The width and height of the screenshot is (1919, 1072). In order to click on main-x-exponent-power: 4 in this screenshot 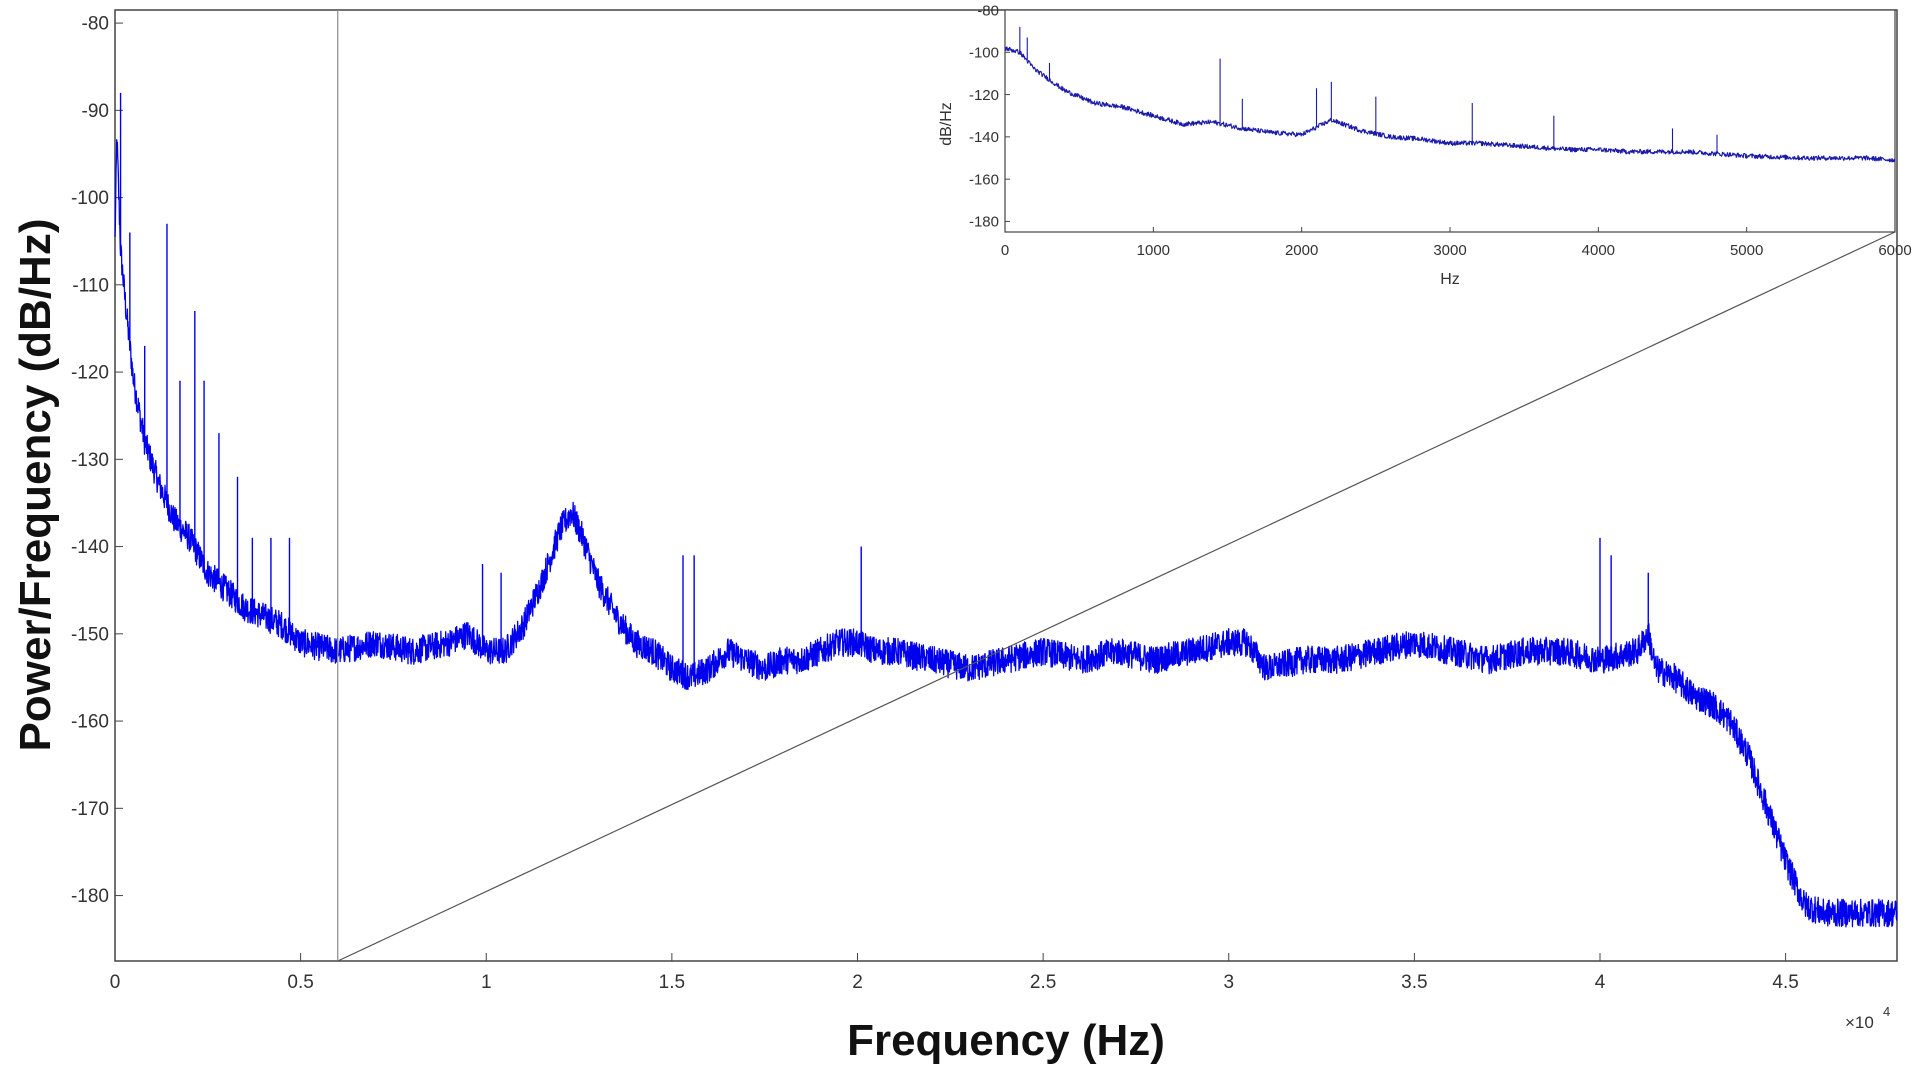, I will do `click(1886, 1011)`.